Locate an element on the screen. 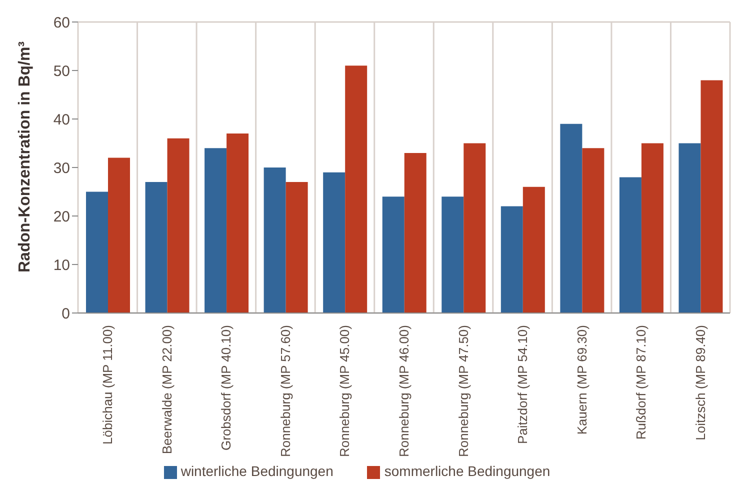 This screenshot has width=734, height=487. x-tick-label: Ronneburg (MP 46.00) is located at coordinates (404, 391).